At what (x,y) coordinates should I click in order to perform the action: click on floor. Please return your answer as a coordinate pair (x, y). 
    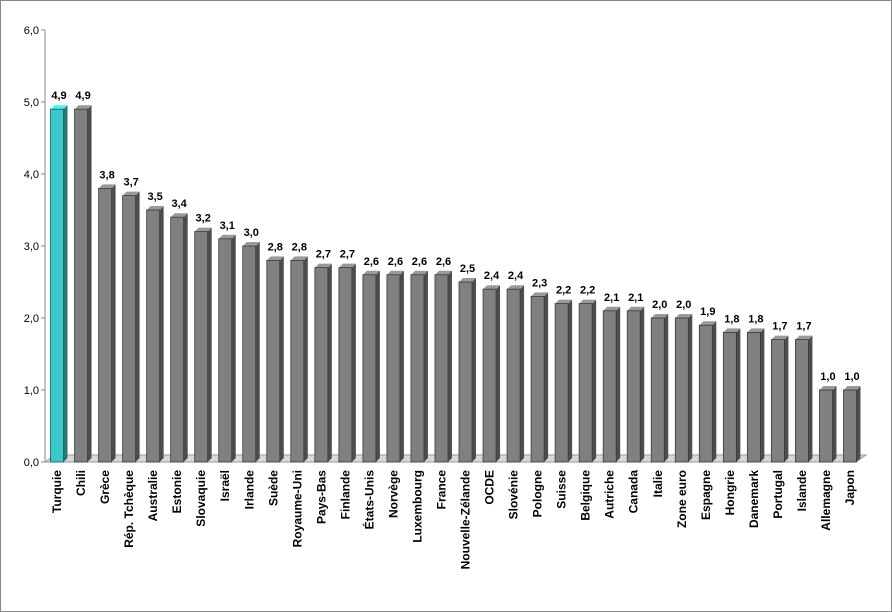
    Looking at the image, I should click on (455, 458).